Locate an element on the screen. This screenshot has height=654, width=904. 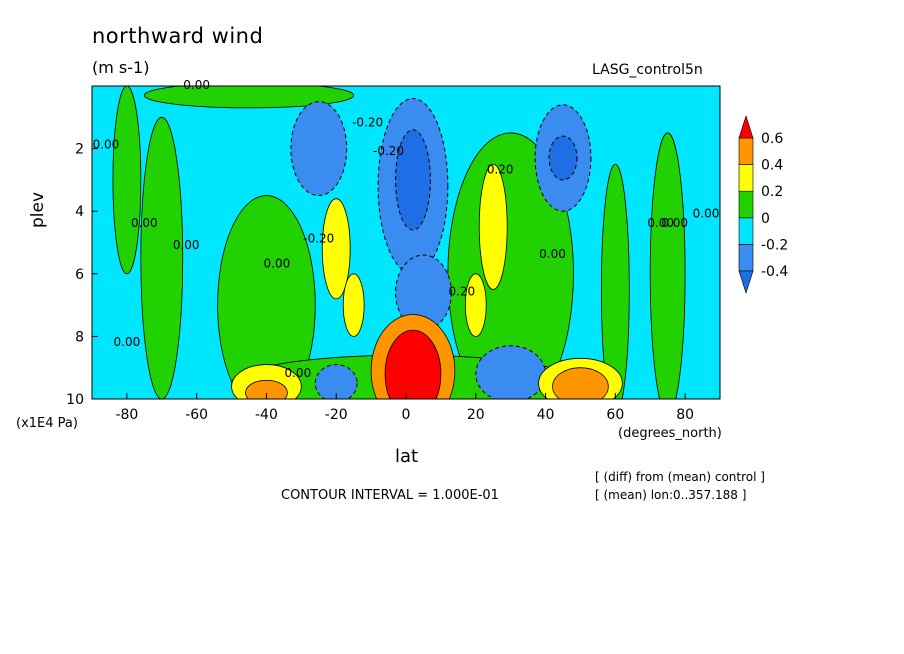
chart-units: (m s-1) is located at coordinates (121, 67).